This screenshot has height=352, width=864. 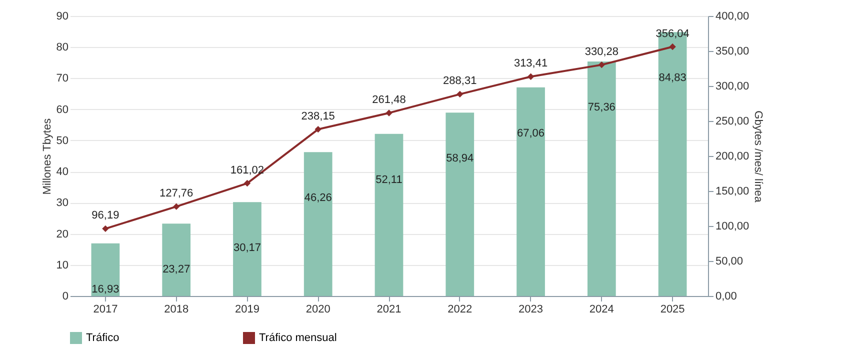 I want to click on data-label: 261,48, so click(x=389, y=100).